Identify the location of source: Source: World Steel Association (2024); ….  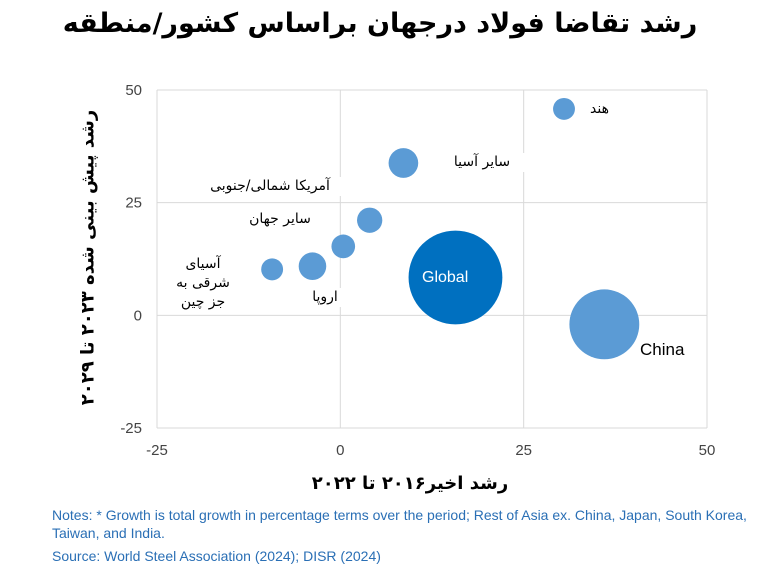
(216, 556).